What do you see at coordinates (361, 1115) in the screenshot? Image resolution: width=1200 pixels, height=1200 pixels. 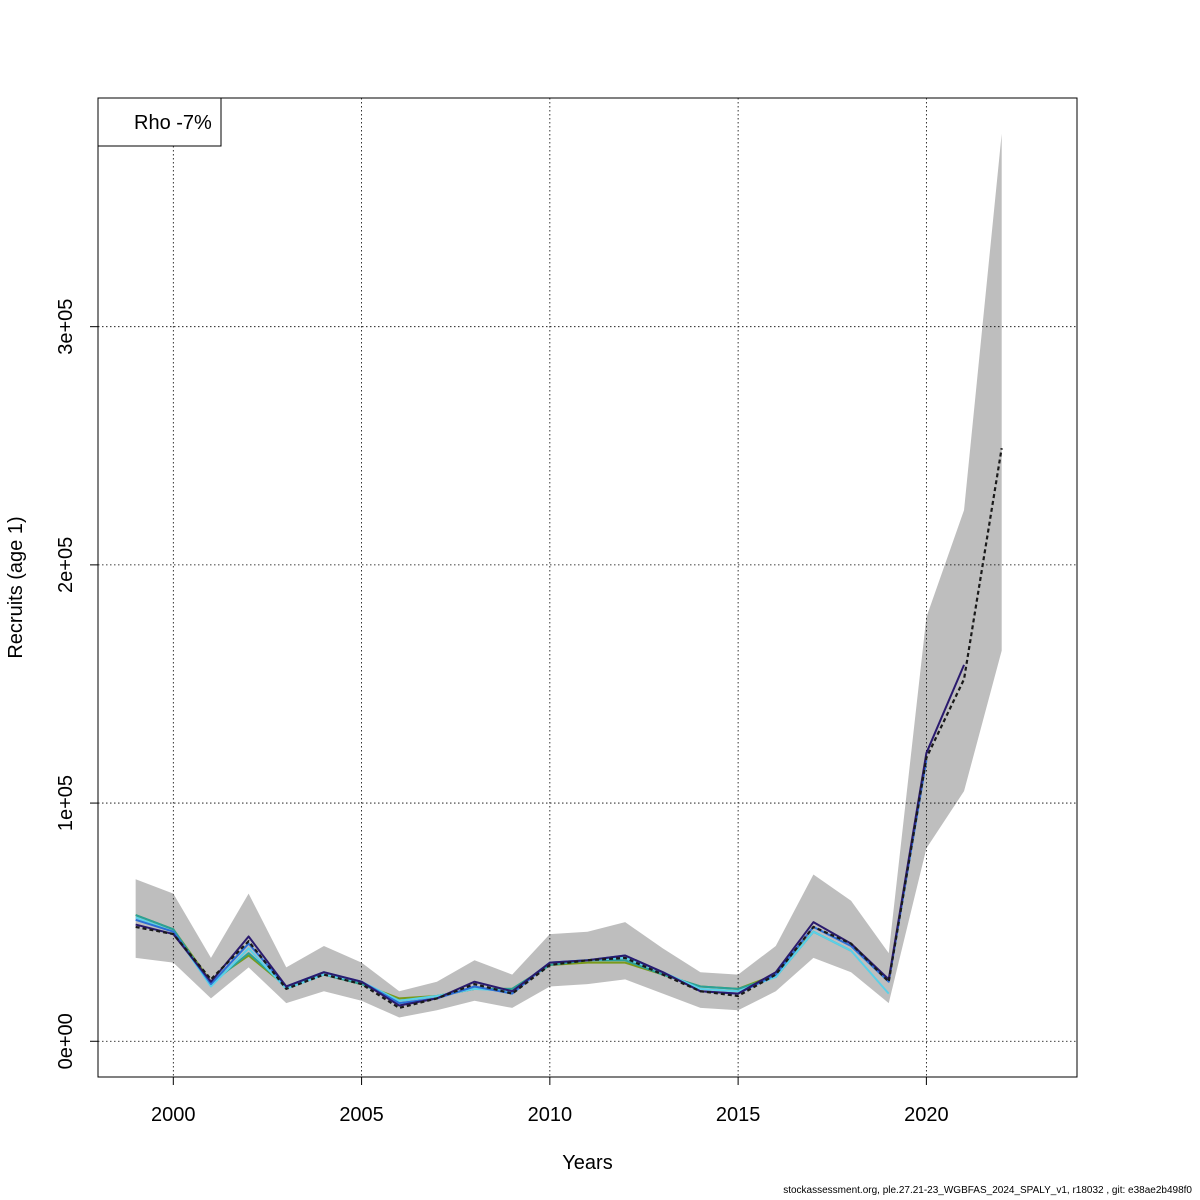 I see `x-tick-label: 2005` at bounding box center [361, 1115].